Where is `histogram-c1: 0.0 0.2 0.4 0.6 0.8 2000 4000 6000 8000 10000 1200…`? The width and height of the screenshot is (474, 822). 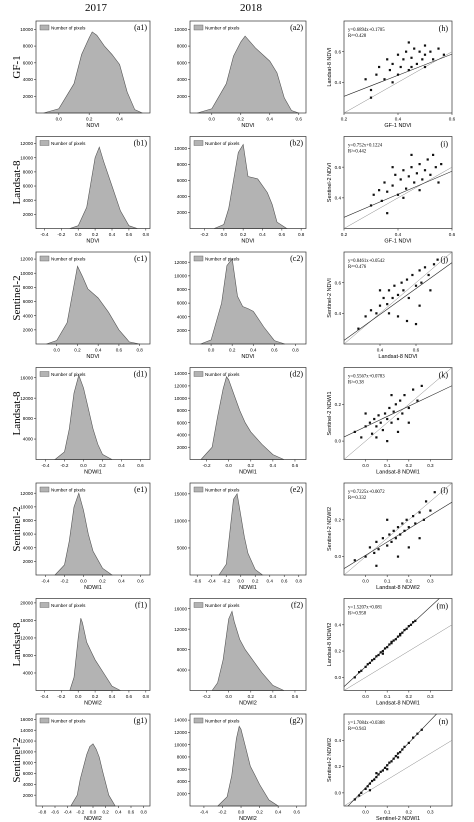
histogram-c1: 0.0 0.2 0.4 0.6 0.8 2000 4000 6000 8000 10000 1200… is located at coordinates (85, 305).